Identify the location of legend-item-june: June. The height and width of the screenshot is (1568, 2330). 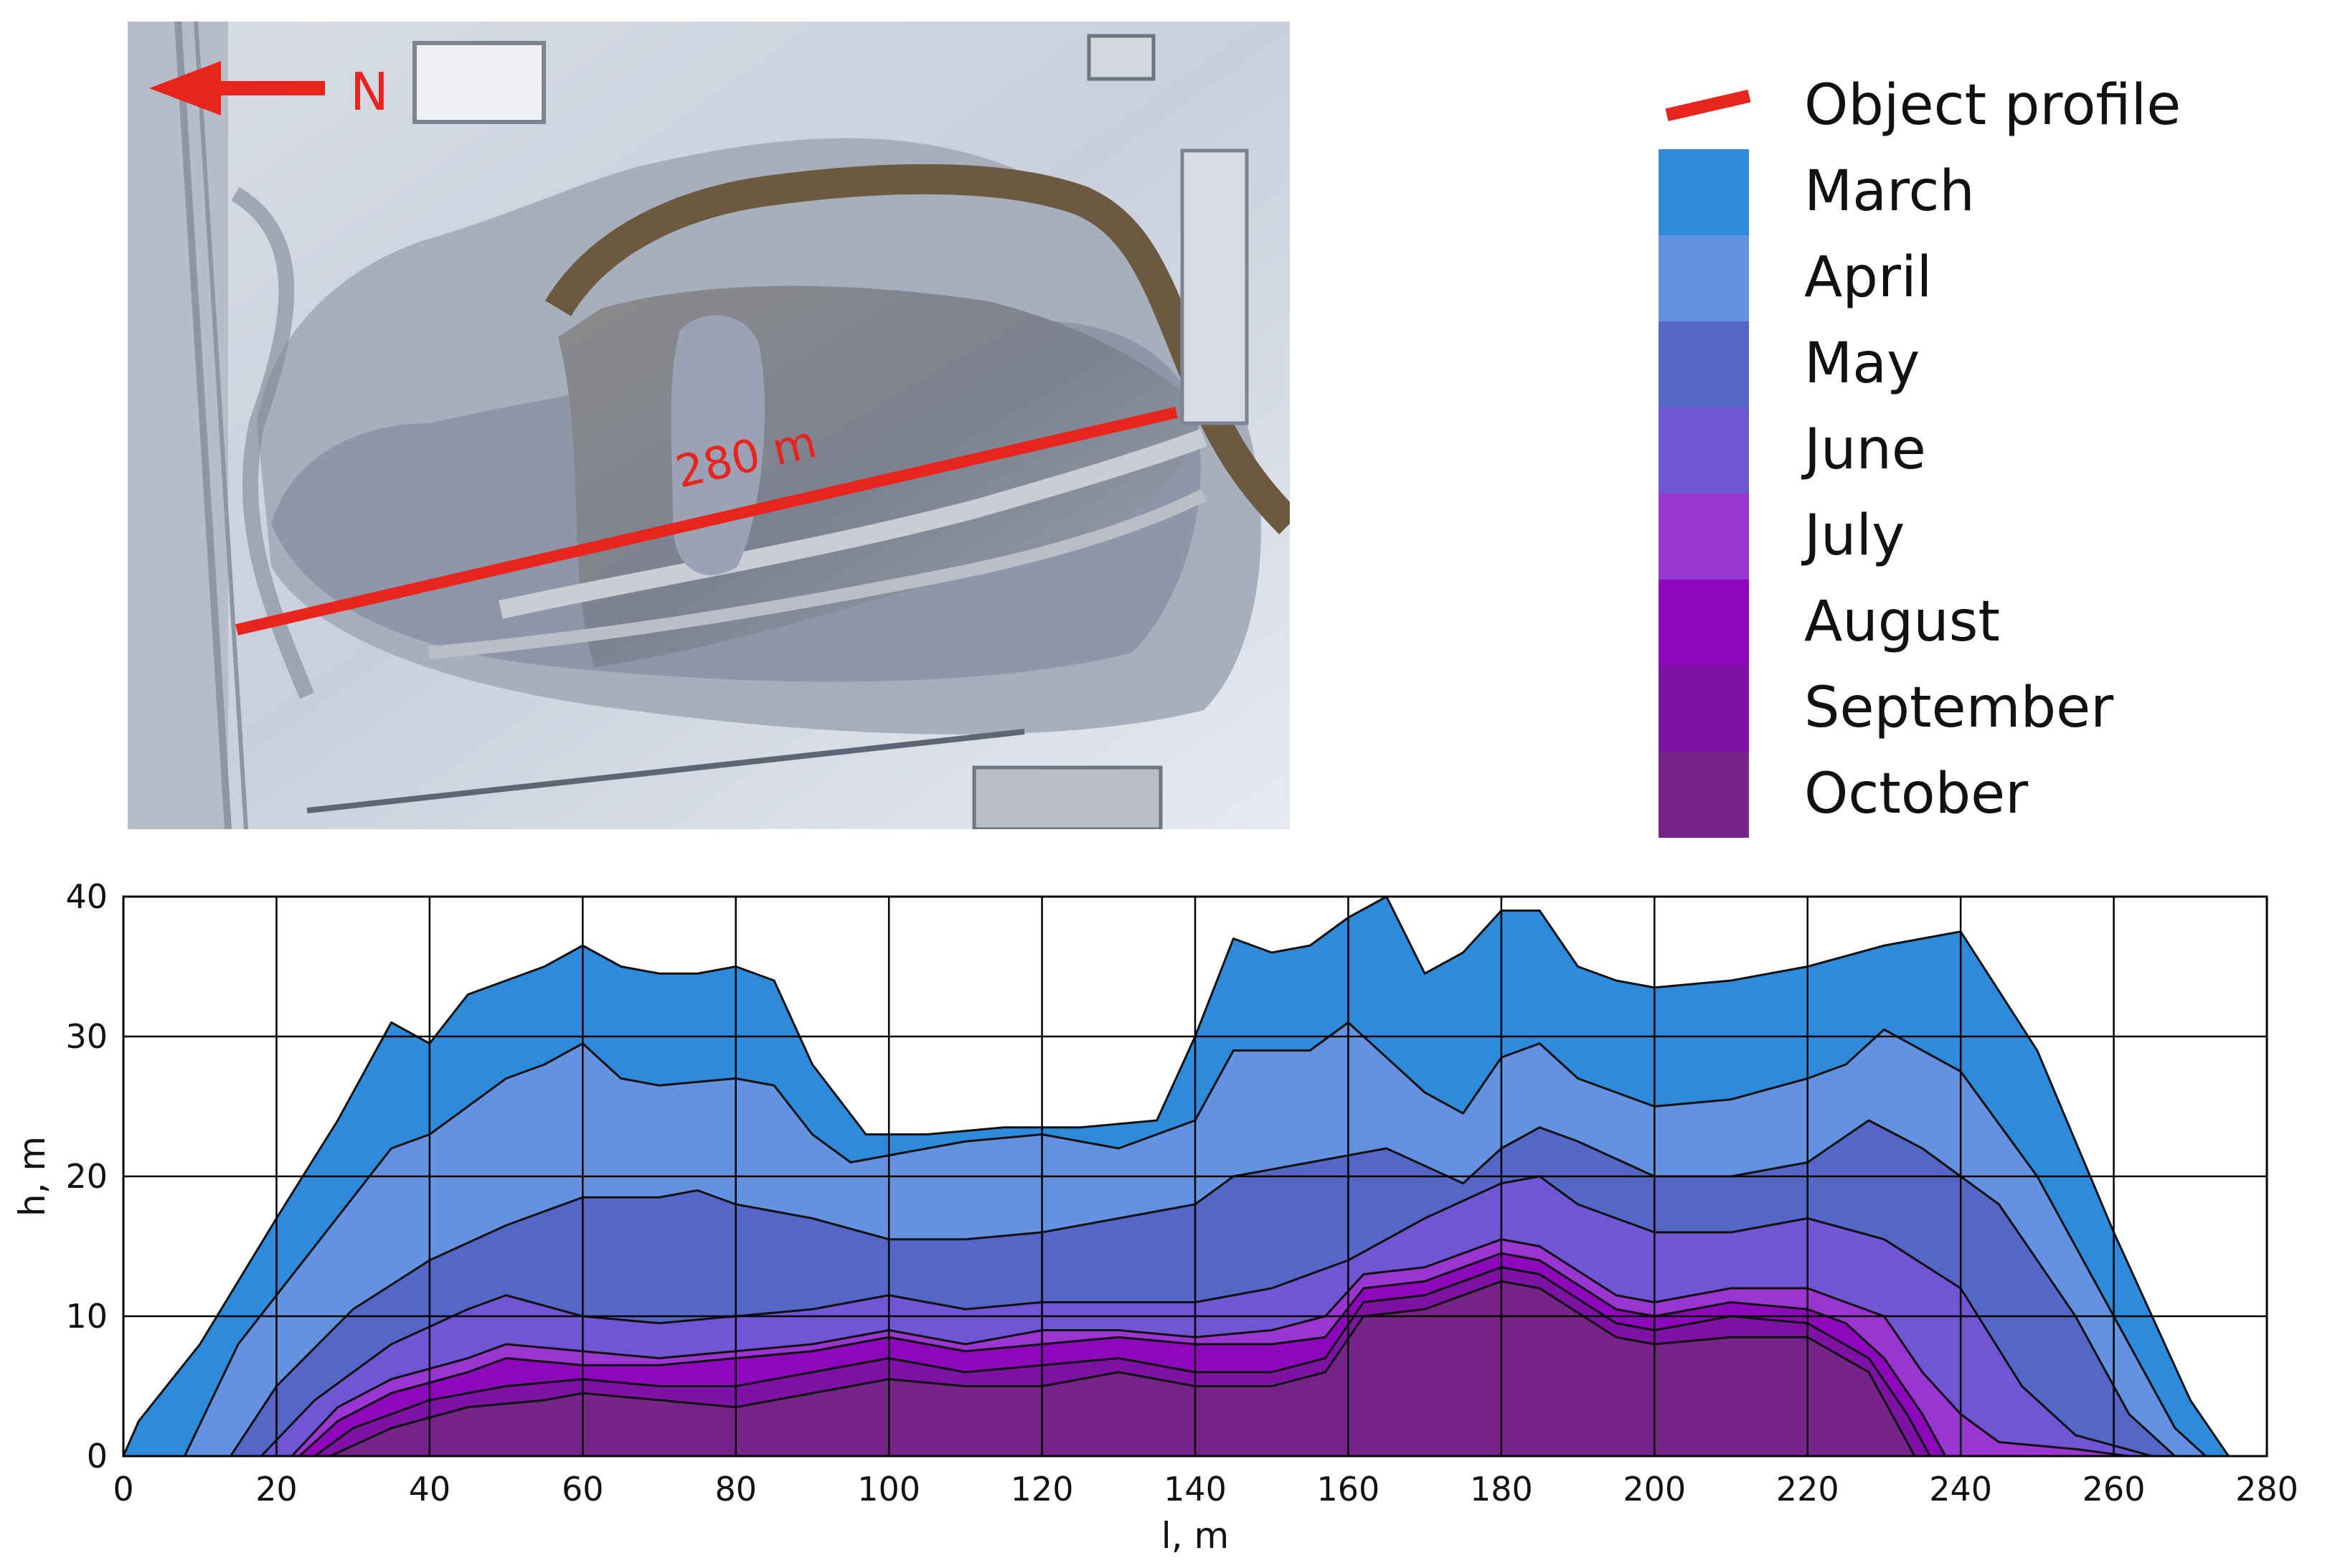
(1973, 450).